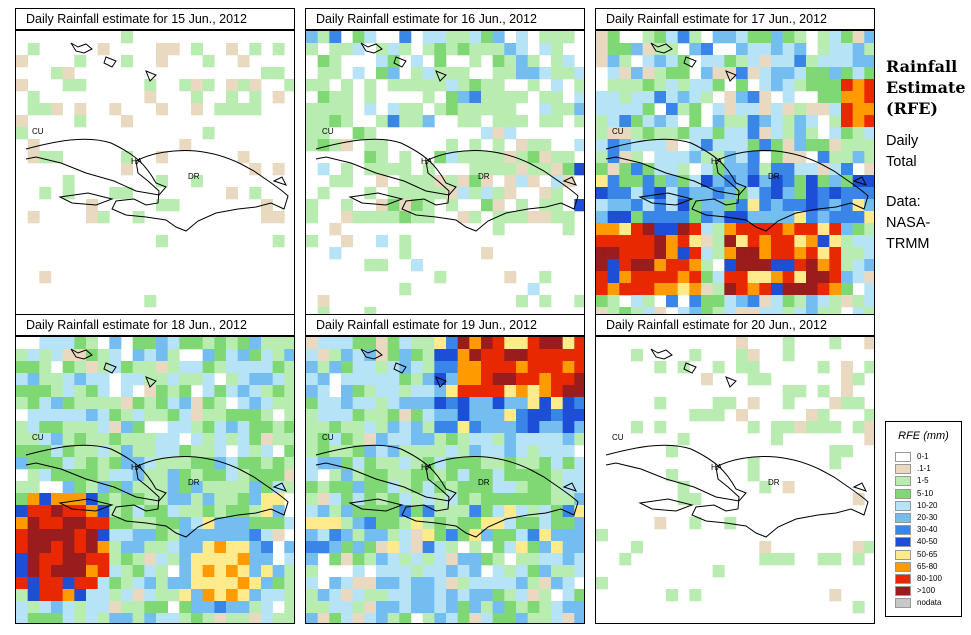 The height and width of the screenshot is (635, 971). Describe the element at coordinates (903, 566) in the screenshot. I see `legend-swatch` at that location.